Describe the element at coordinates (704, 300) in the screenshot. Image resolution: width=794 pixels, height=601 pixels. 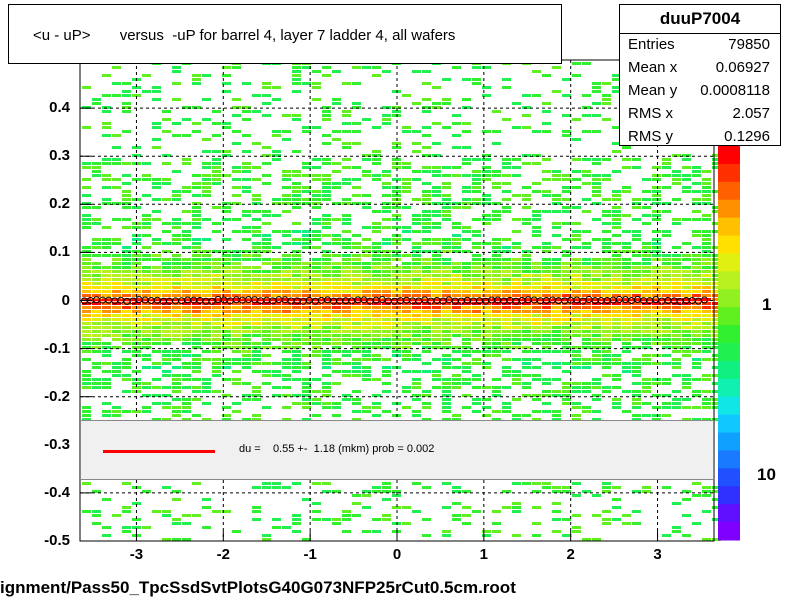
I see `profile-point` at that location.